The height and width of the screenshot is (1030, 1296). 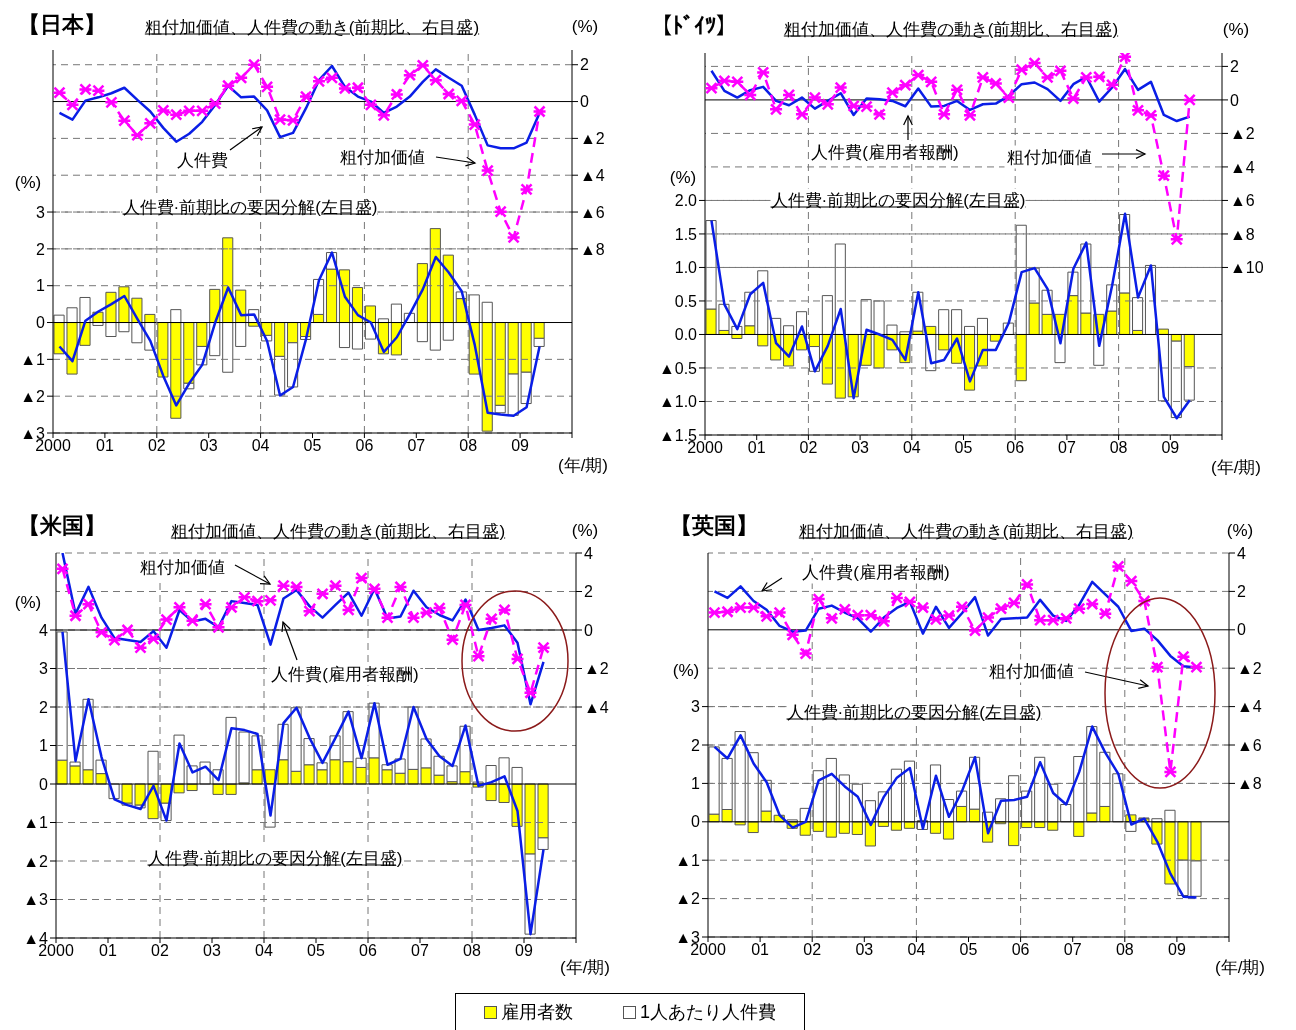 I want to click on chart-title: 【英国】, so click(x=714, y=526).